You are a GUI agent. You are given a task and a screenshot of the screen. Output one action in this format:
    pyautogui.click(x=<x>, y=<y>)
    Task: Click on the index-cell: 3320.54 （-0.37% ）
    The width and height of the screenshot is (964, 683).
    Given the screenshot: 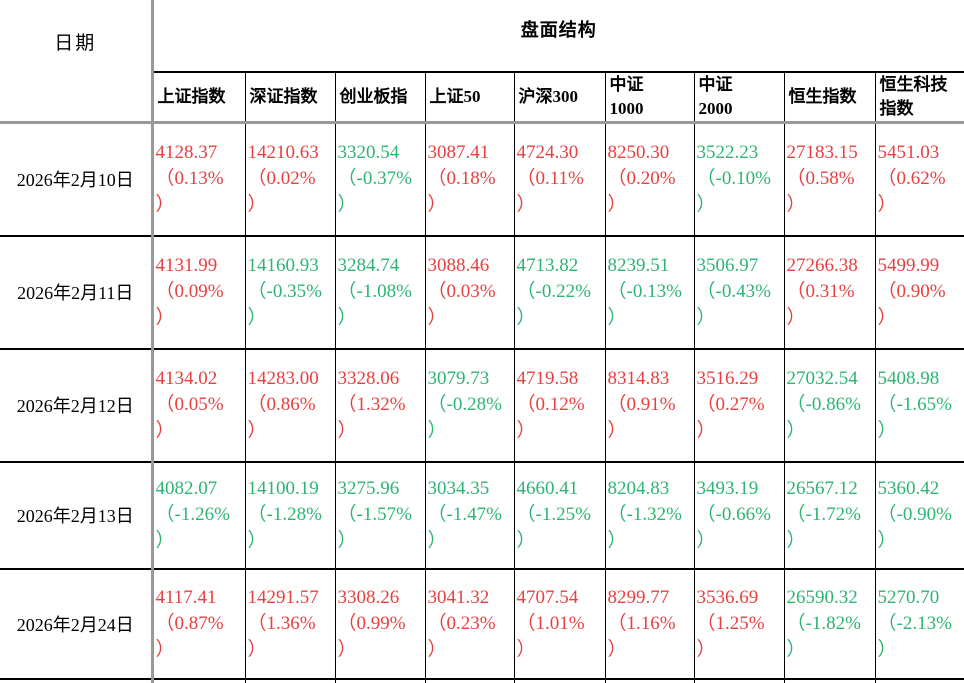 What is the action you would take?
    pyautogui.click(x=380, y=179)
    